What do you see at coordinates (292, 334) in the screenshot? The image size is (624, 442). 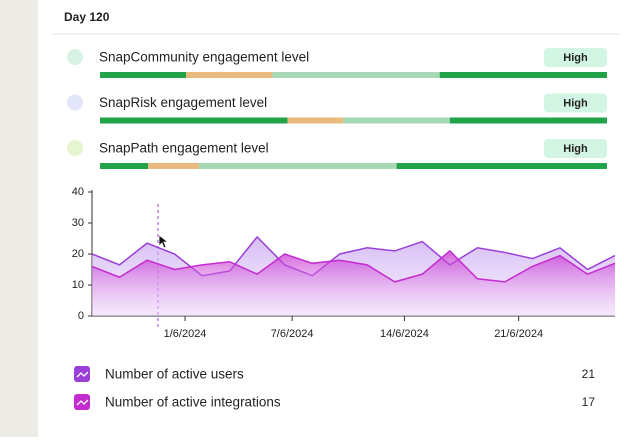 I see `x-tick-label: 7/6/2024` at bounding box center [292, 334].